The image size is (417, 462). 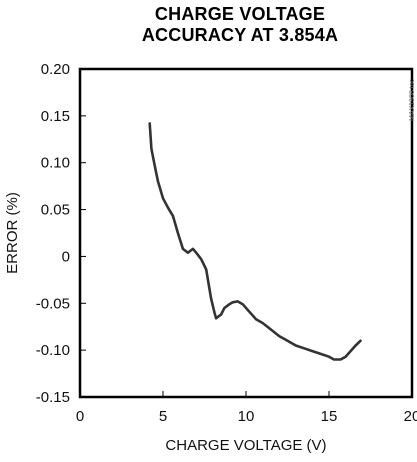 What do you see at coordinates (61, 233) in the screenshot?
I see `y-axis-ticks: 0.20 0.15 0.10 0.05 0 -0.05 -0.10 -0.15` at bounding box center [61, 233].